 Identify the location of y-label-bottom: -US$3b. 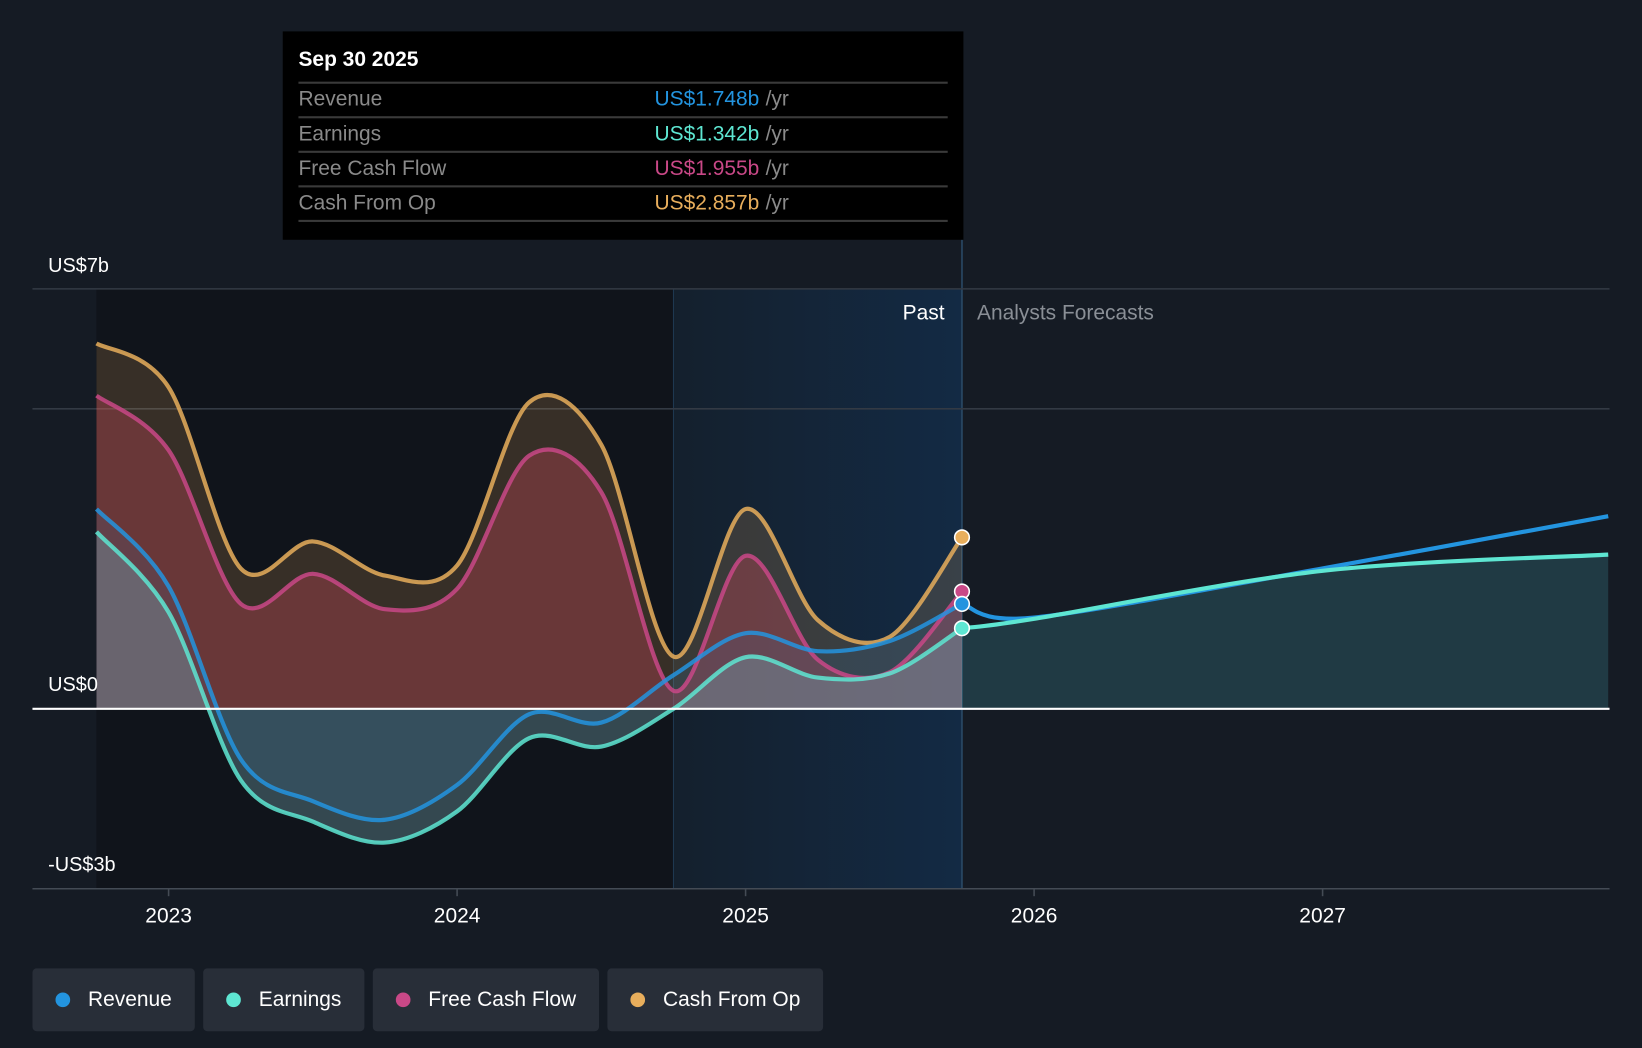
(81, 865).